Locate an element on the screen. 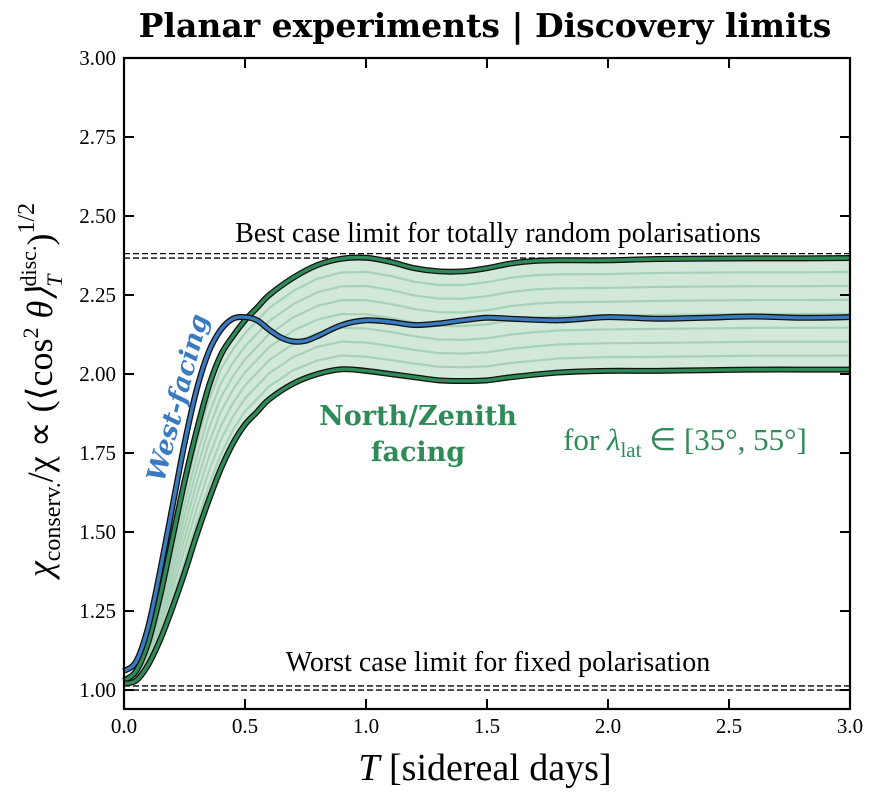  lambda-range: ∈ [35°, 55°] is located at coordinates (723, 439).